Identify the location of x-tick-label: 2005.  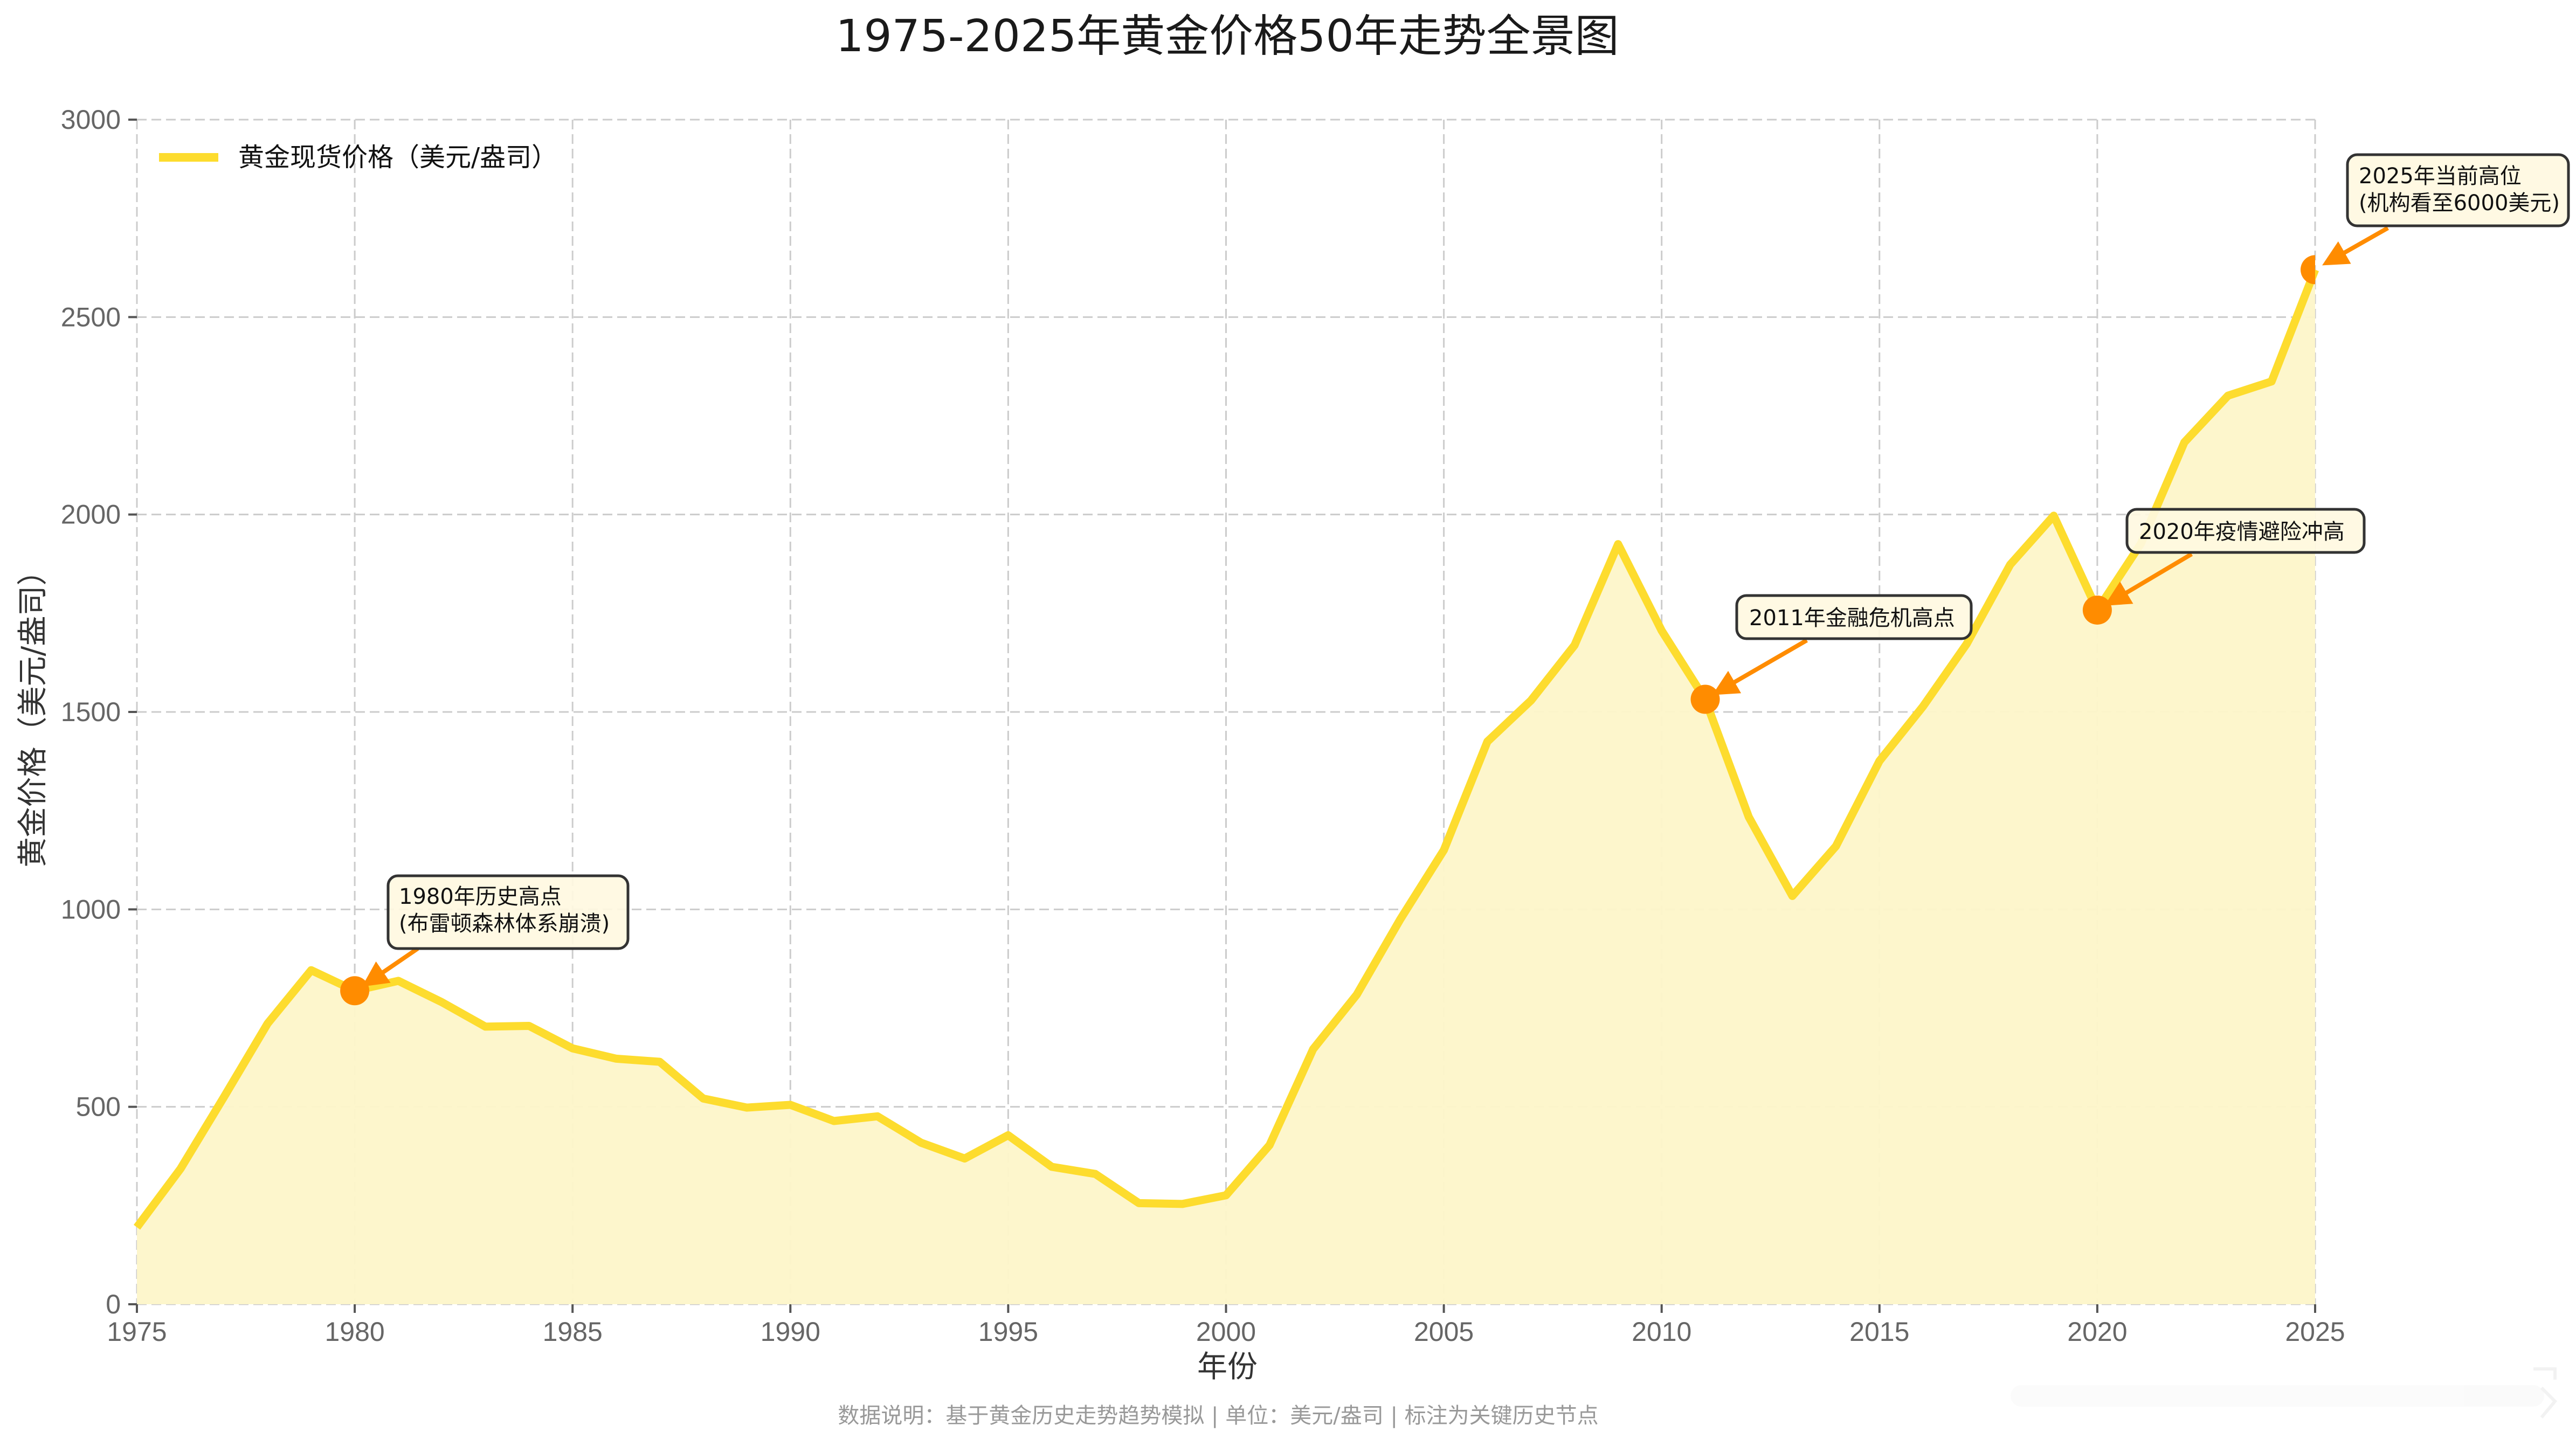
(1444, 1332).